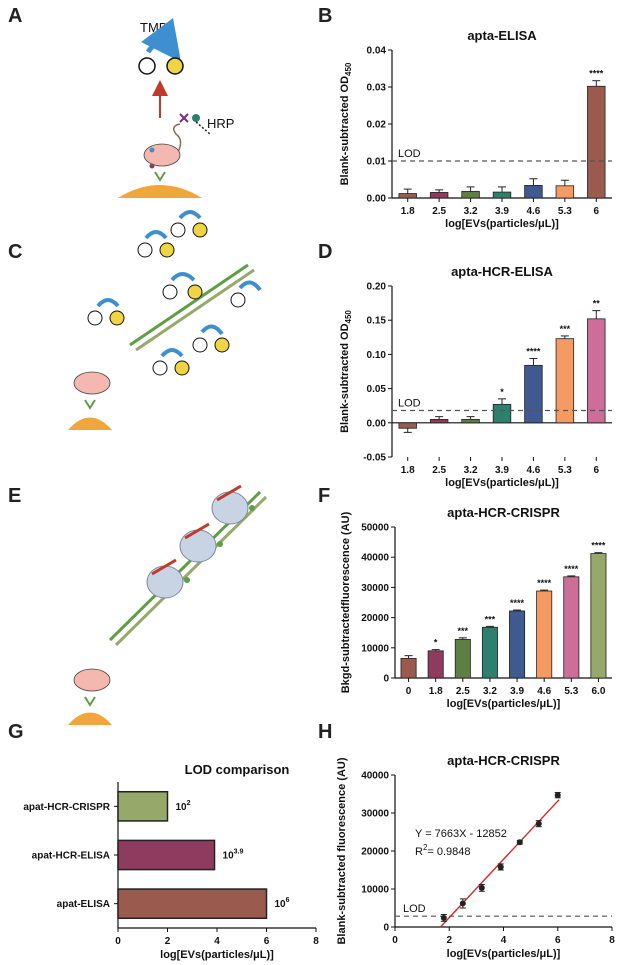  Describe the element at coordinates (375, 776) in the screenshot. I see `y-tick-label: 40000` at that location.